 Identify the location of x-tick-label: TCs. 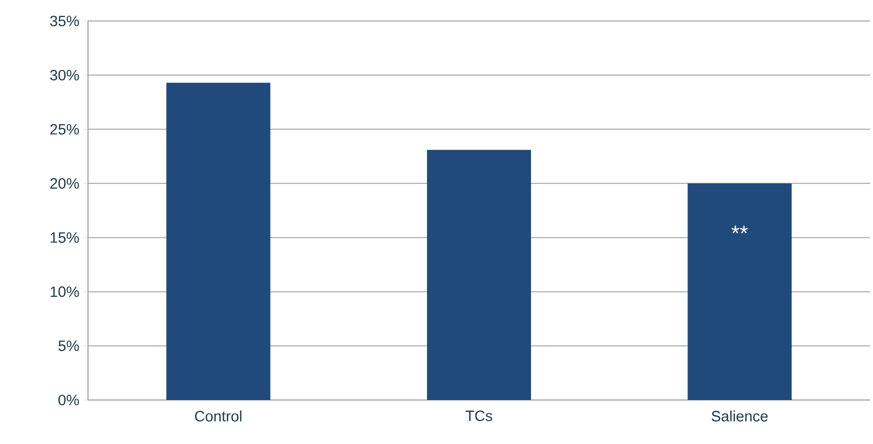
(479, 416).